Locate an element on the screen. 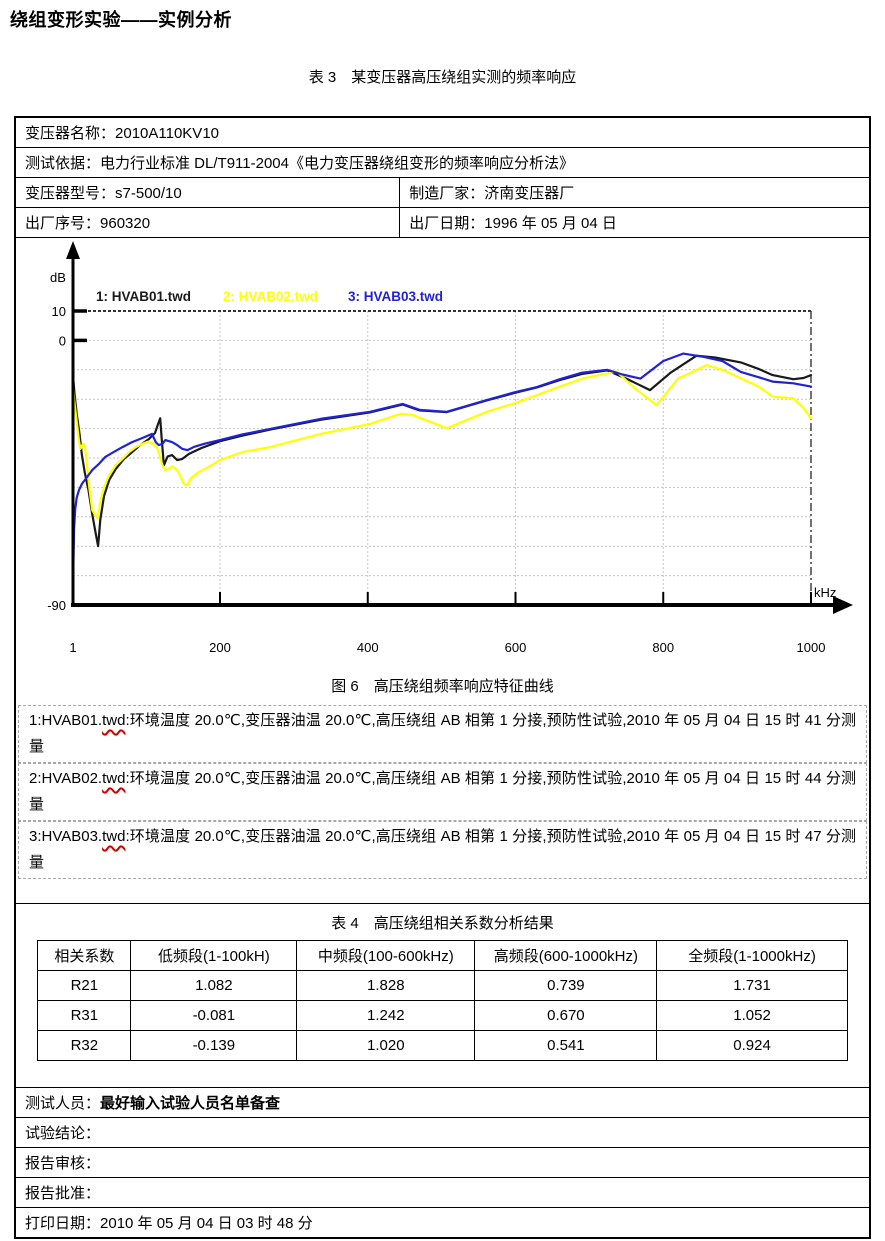  correlation-header-high-band: 高频段(600-1000kHz) is located at coordinates (566, 955).